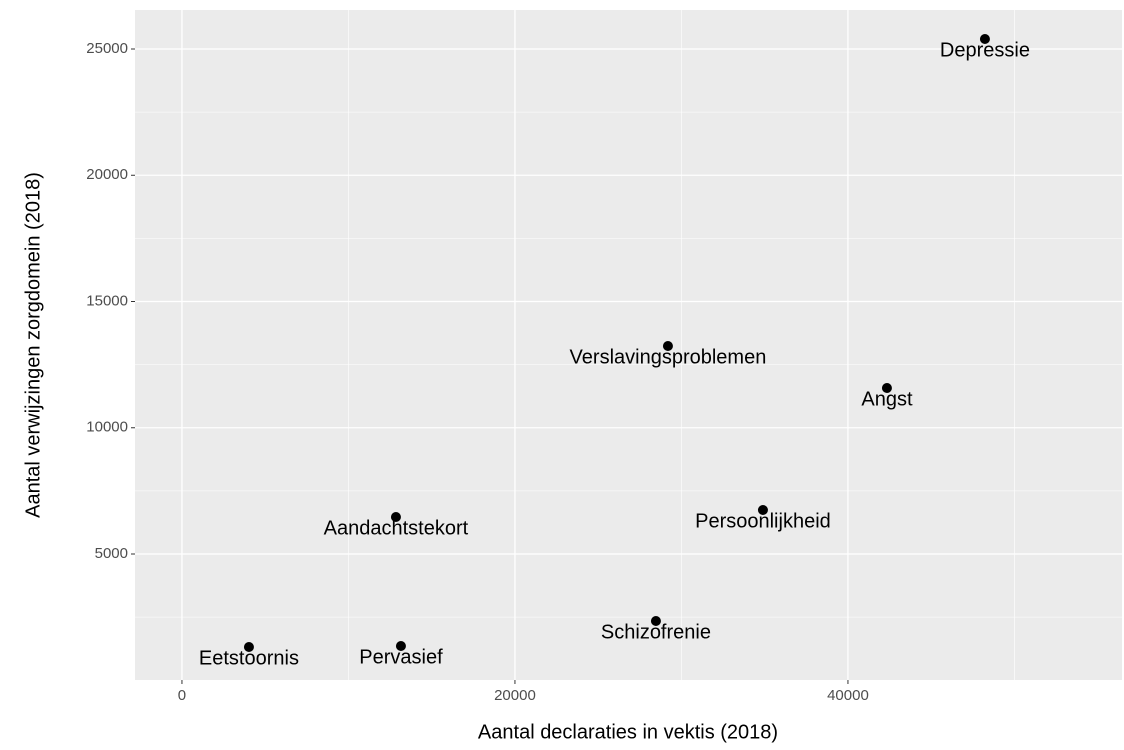  Describe the element at coordinates (763, 521) in the screenshot. I see `point-label: Persoonlijkheid` at that location.